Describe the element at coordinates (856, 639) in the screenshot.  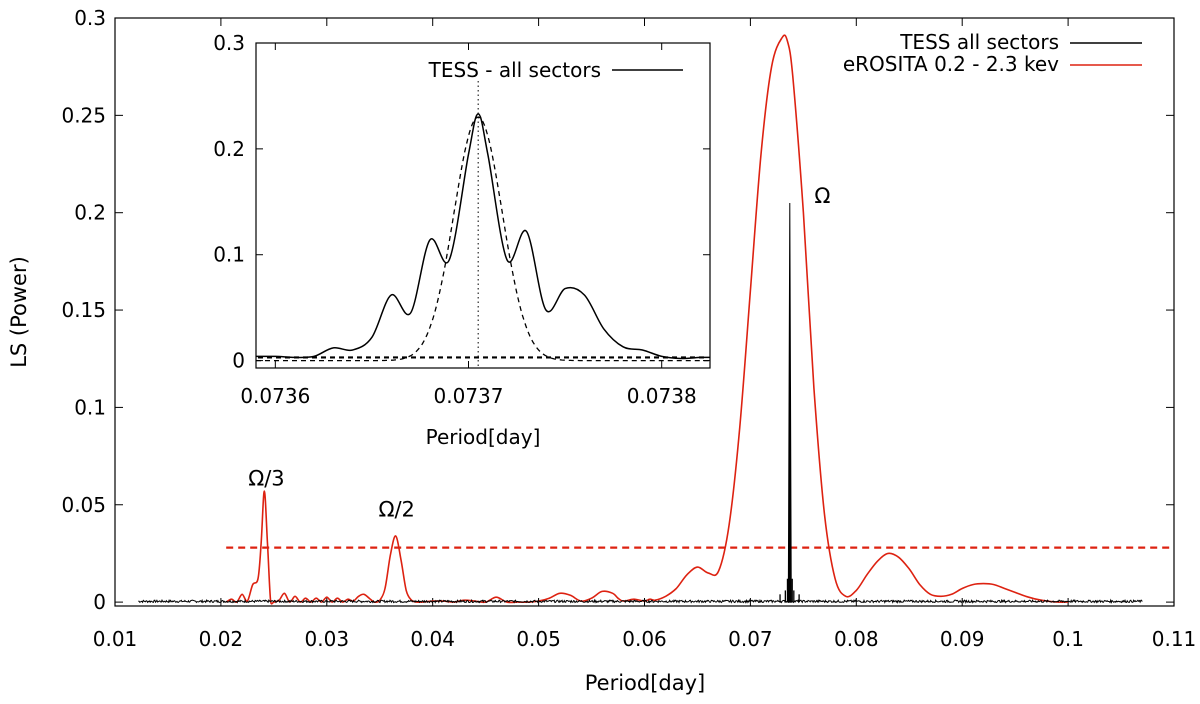
I see `main-x-tick-label: 0.08` at that location.